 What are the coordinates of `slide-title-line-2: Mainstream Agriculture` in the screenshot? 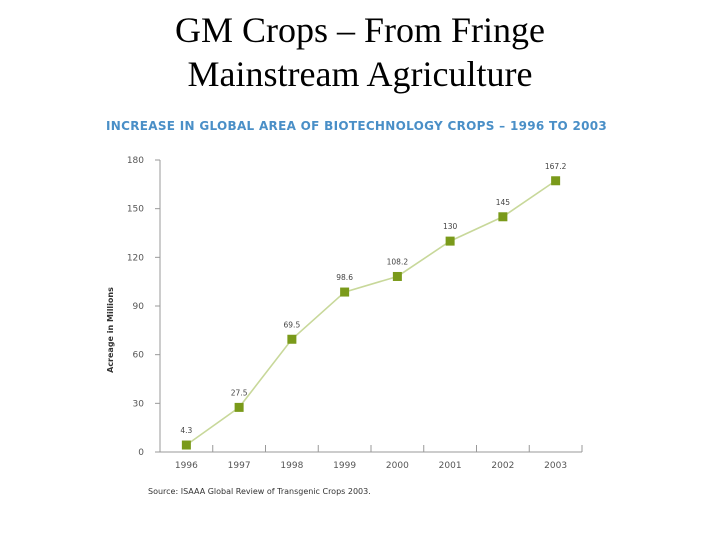 It's located at (360, 74).